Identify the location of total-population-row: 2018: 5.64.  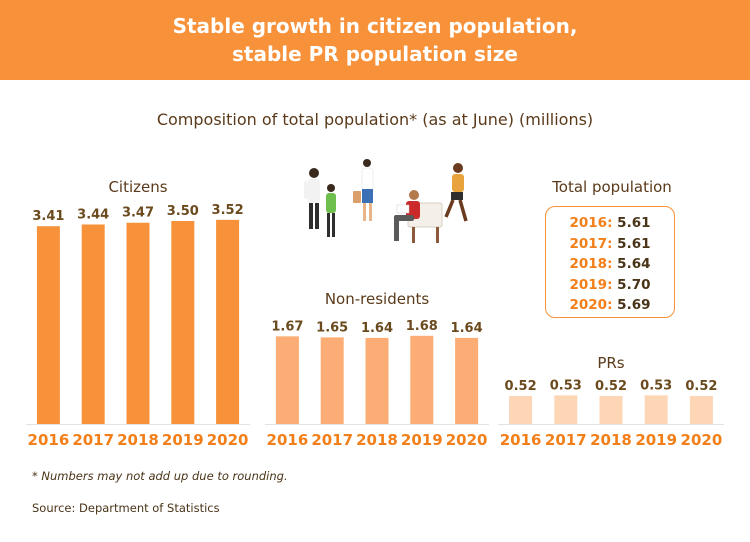
(610, 264).